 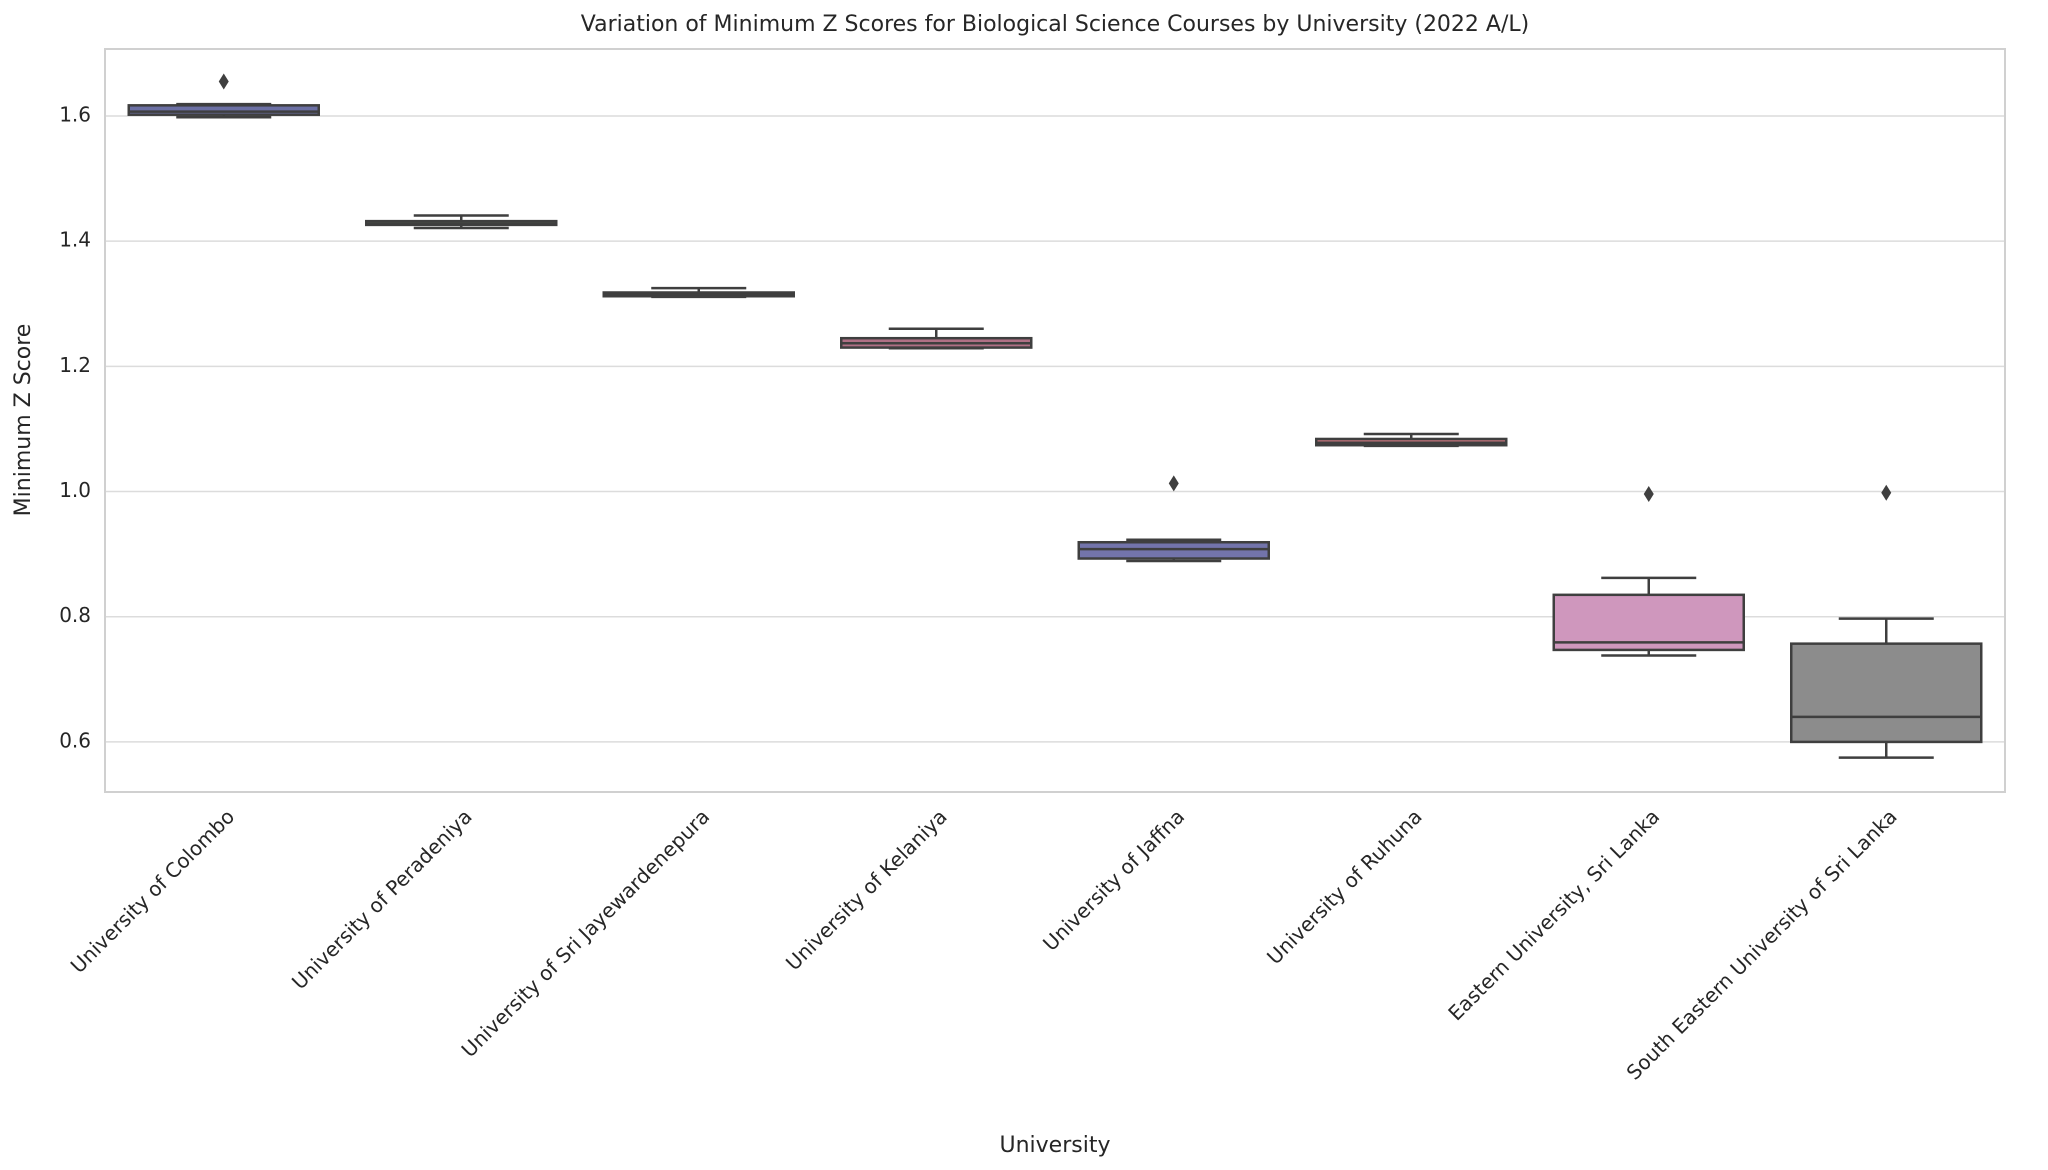 What do you see at coordinates (23, 420) in the screenshot?
I see `y-axis-label: Minimum Z Score` at bounding box center [23, 420].